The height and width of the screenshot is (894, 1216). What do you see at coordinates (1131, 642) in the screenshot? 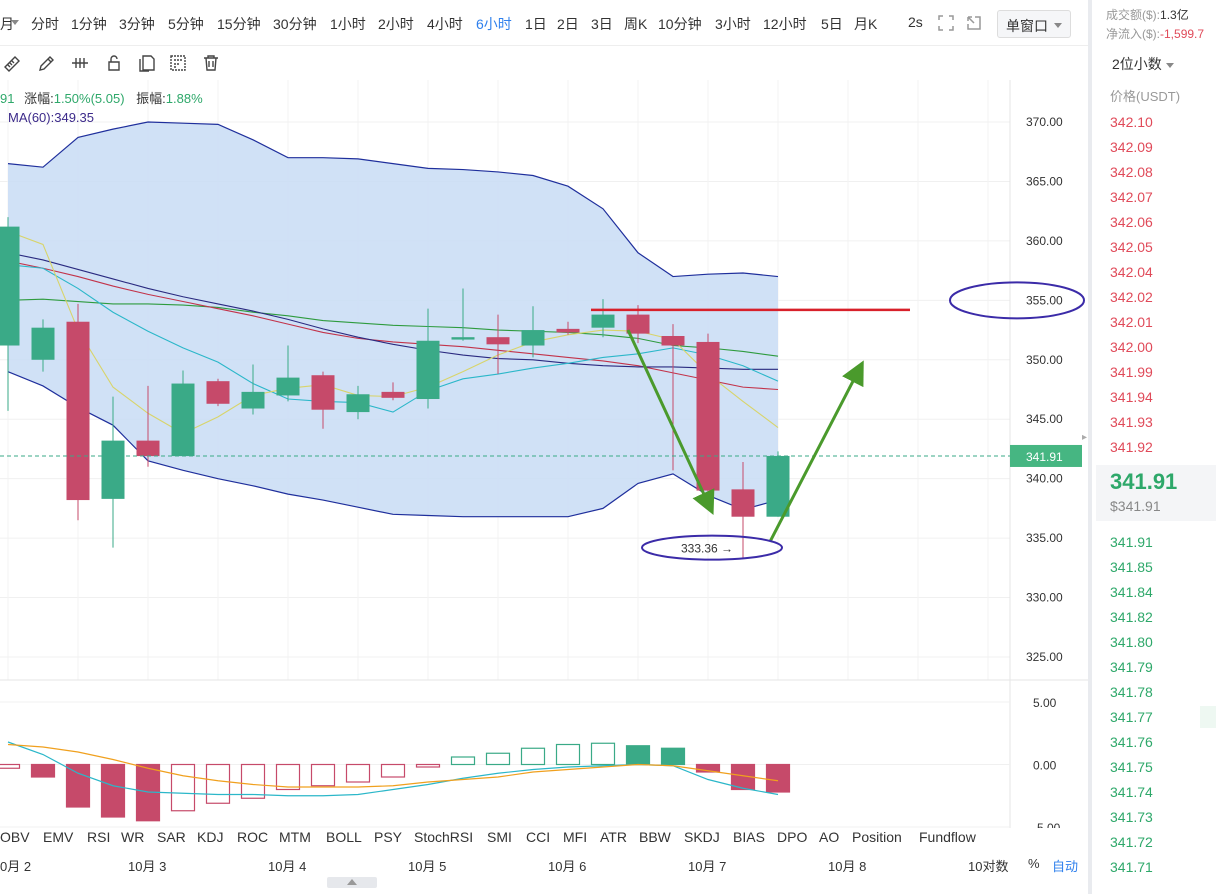
I see `bid-price: 341.80` at bounding box center [1131, 642].